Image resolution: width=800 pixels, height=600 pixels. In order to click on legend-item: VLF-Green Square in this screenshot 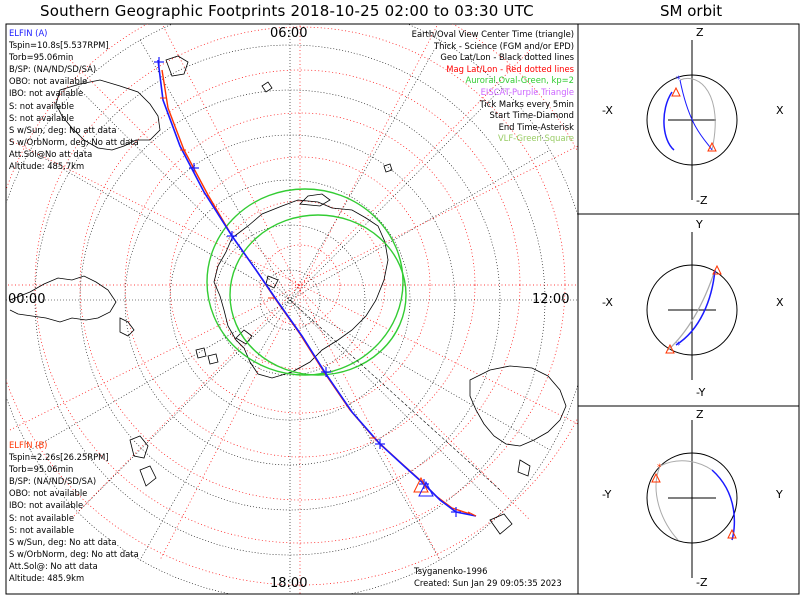, I will do `click(535, 138)`.